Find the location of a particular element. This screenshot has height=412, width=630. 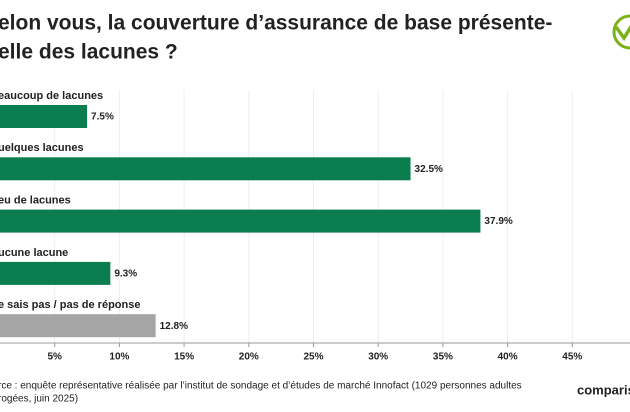

category-label: uelques lacunes is located at coordinates (42, 148).